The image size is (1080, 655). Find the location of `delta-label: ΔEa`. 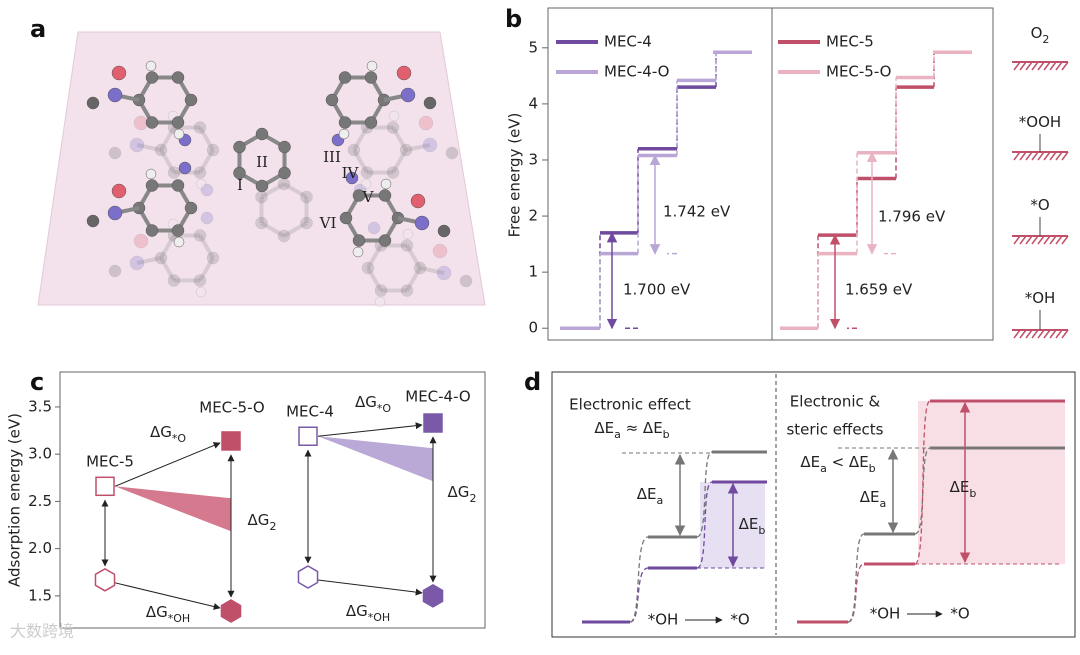

delta-label: ΔEa is located at coordinates (650, 496).